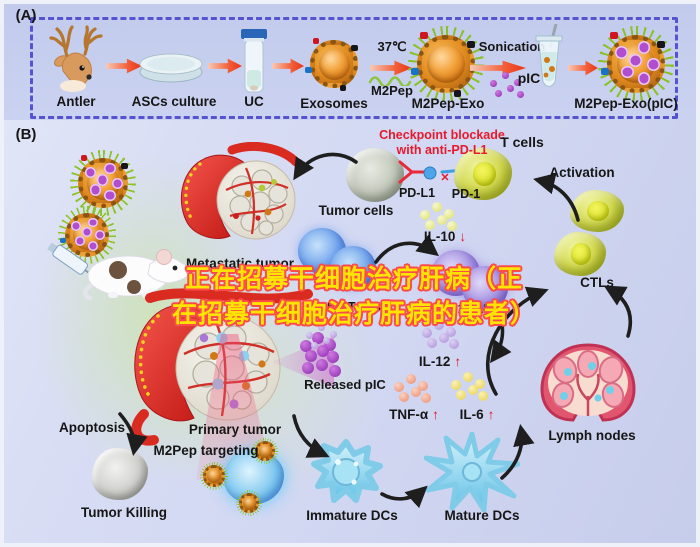  What do you see at coordinates (26, 134) in the screenshot?
I see `panel-b-tag: (B)` at bounding box center [26, 134].